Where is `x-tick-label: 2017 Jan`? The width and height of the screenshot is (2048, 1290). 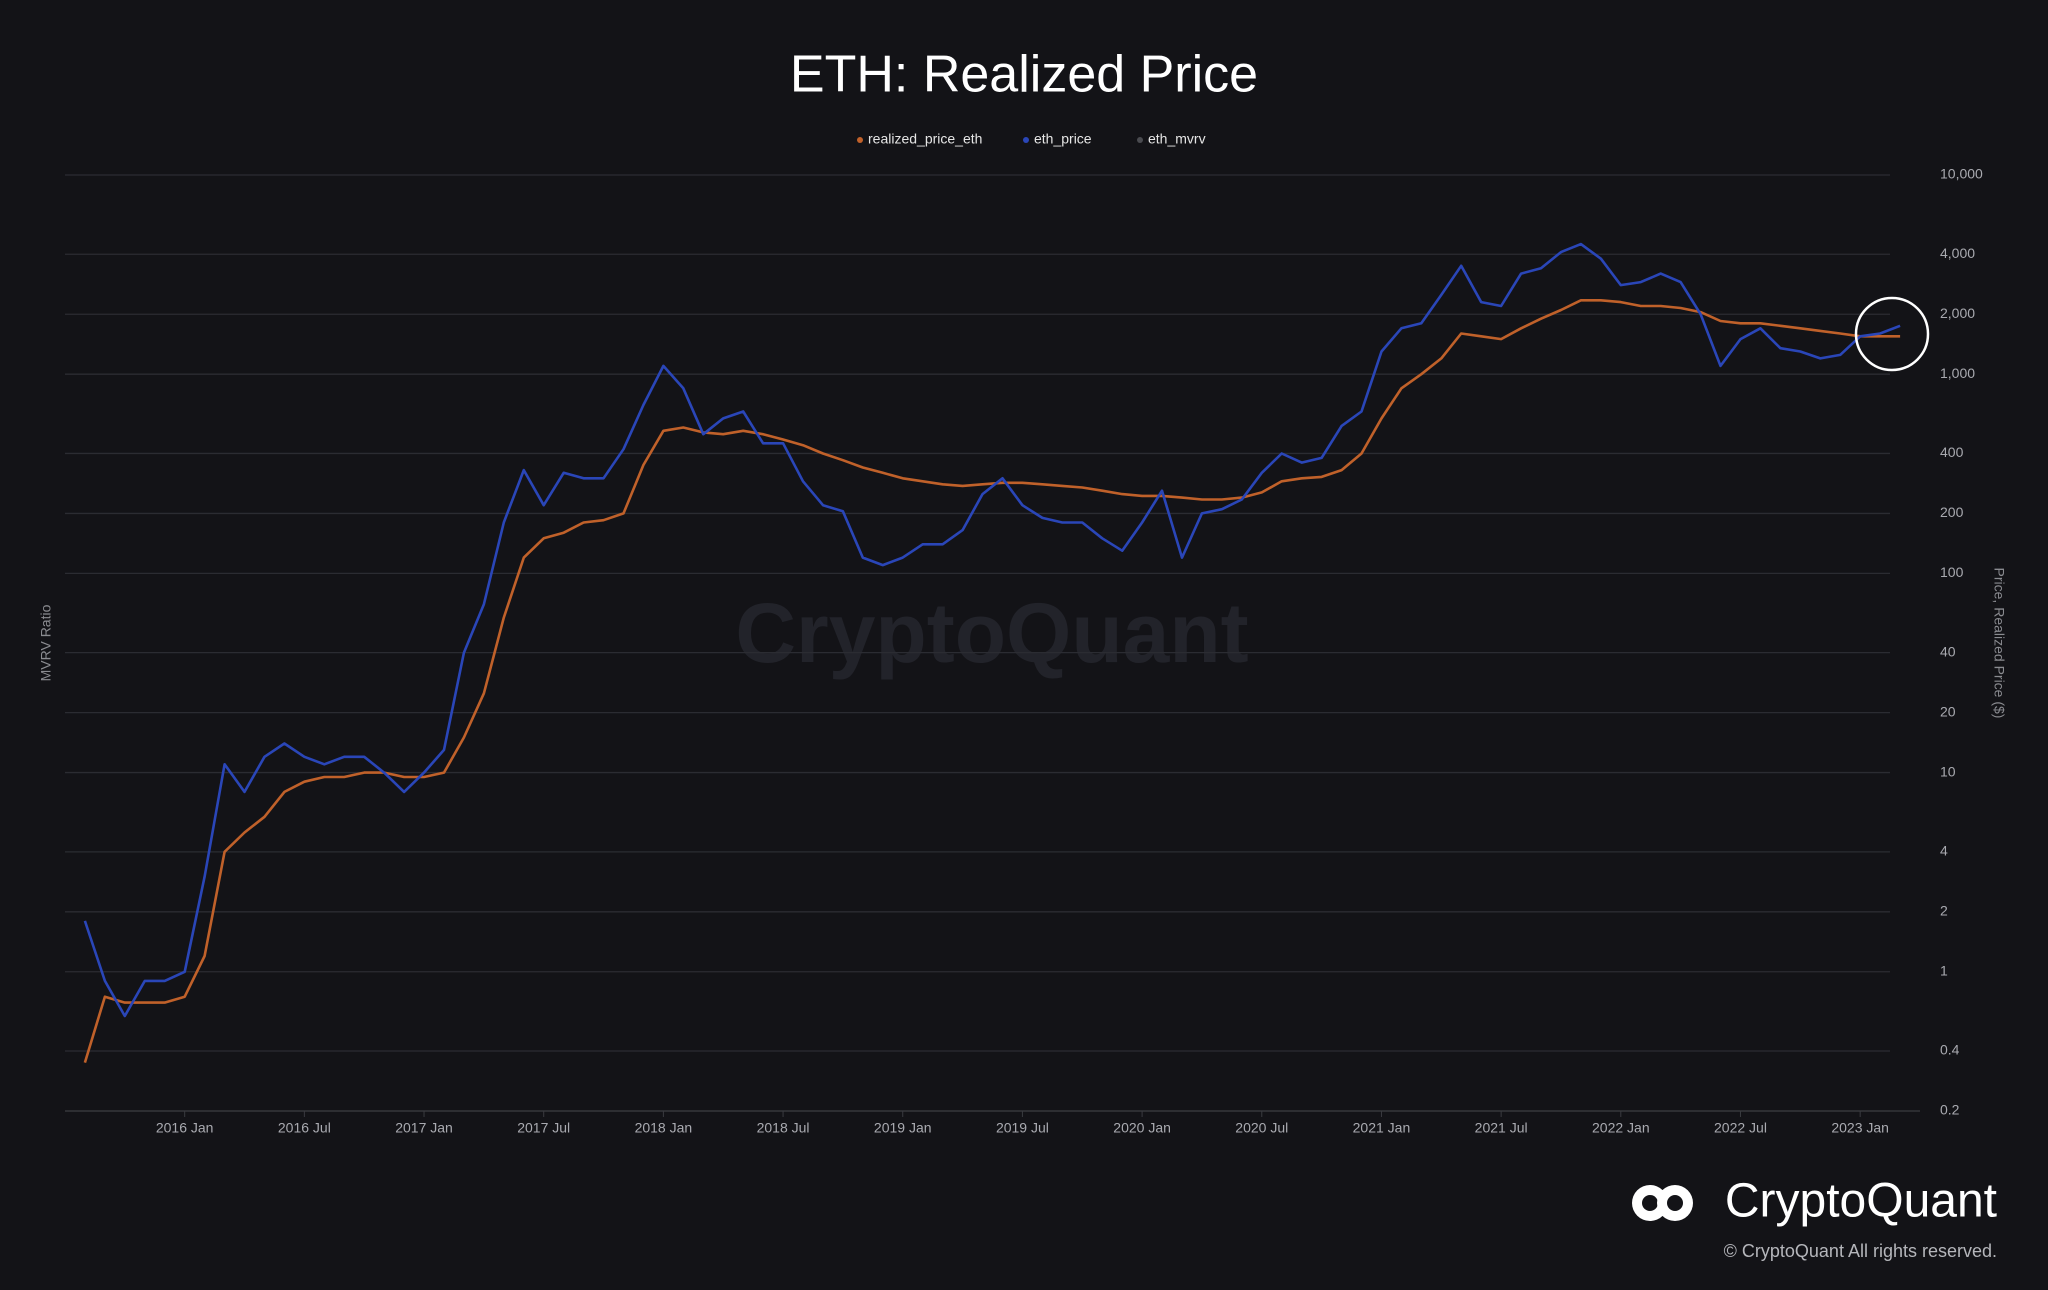 x-tick-label: 2017 Jan is located at coordinates (424, 1128).